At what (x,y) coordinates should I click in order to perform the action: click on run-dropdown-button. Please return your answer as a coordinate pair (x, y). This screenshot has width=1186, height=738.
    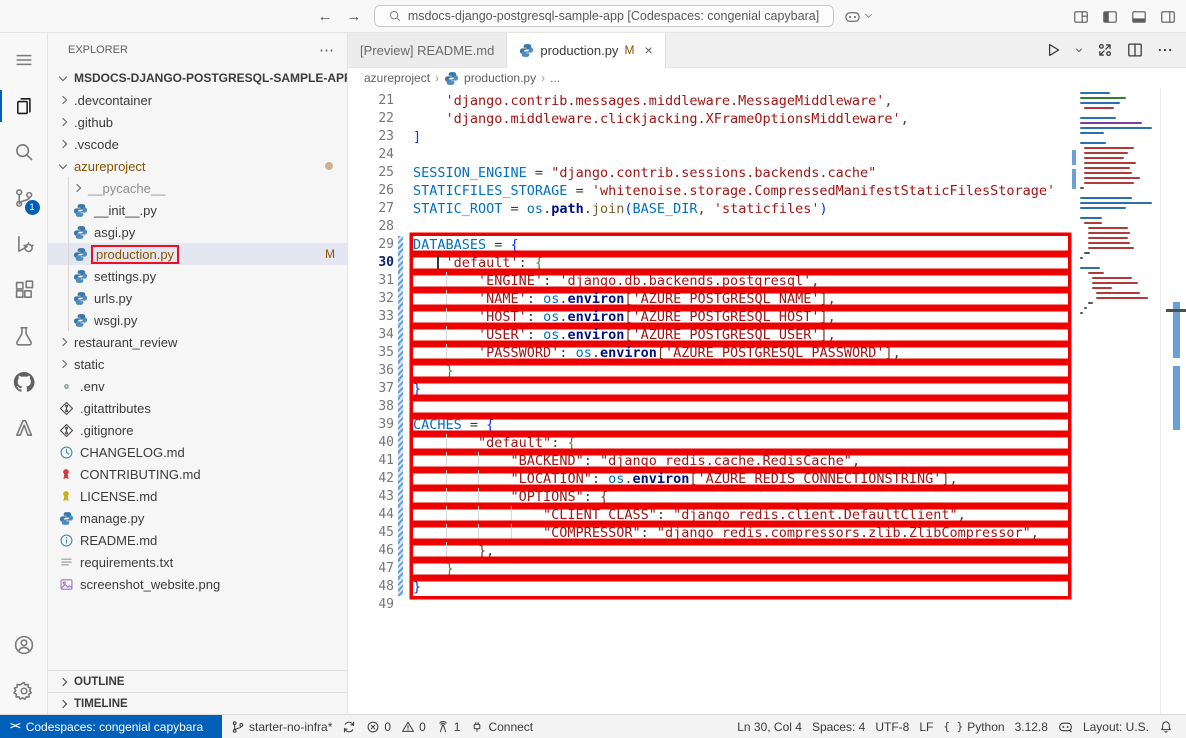
    Looking at the image, I should click on (1079, 50).